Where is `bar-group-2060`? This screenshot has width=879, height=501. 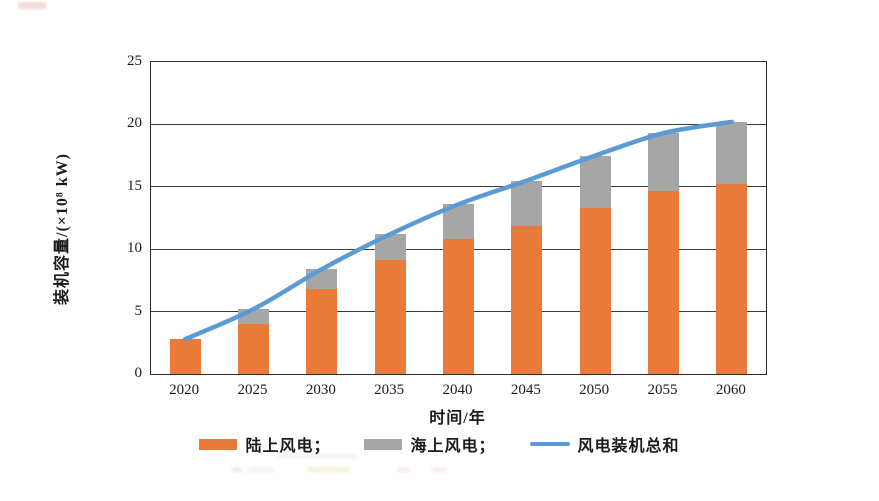
bar-group-2060 is located at coordinates (732, 218).